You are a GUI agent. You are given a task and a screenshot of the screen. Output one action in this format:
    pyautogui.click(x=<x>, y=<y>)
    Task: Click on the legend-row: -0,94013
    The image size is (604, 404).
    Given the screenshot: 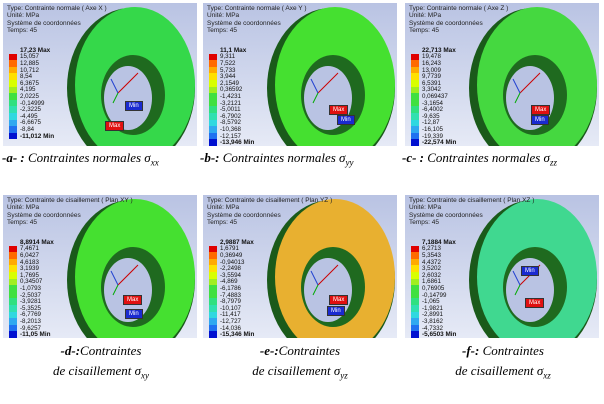 What is the action you would take?
    pyautogui.click(x=231, y=262)
    